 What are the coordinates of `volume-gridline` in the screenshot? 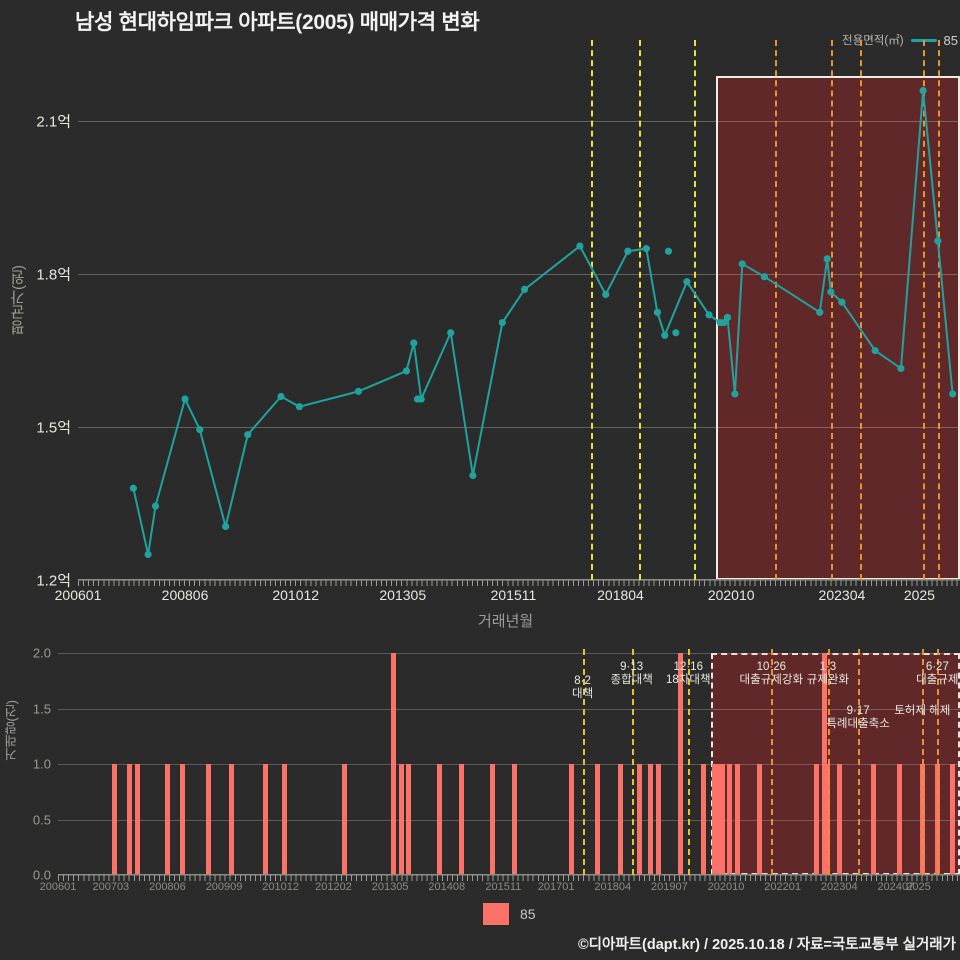 It's located at (509, 820).